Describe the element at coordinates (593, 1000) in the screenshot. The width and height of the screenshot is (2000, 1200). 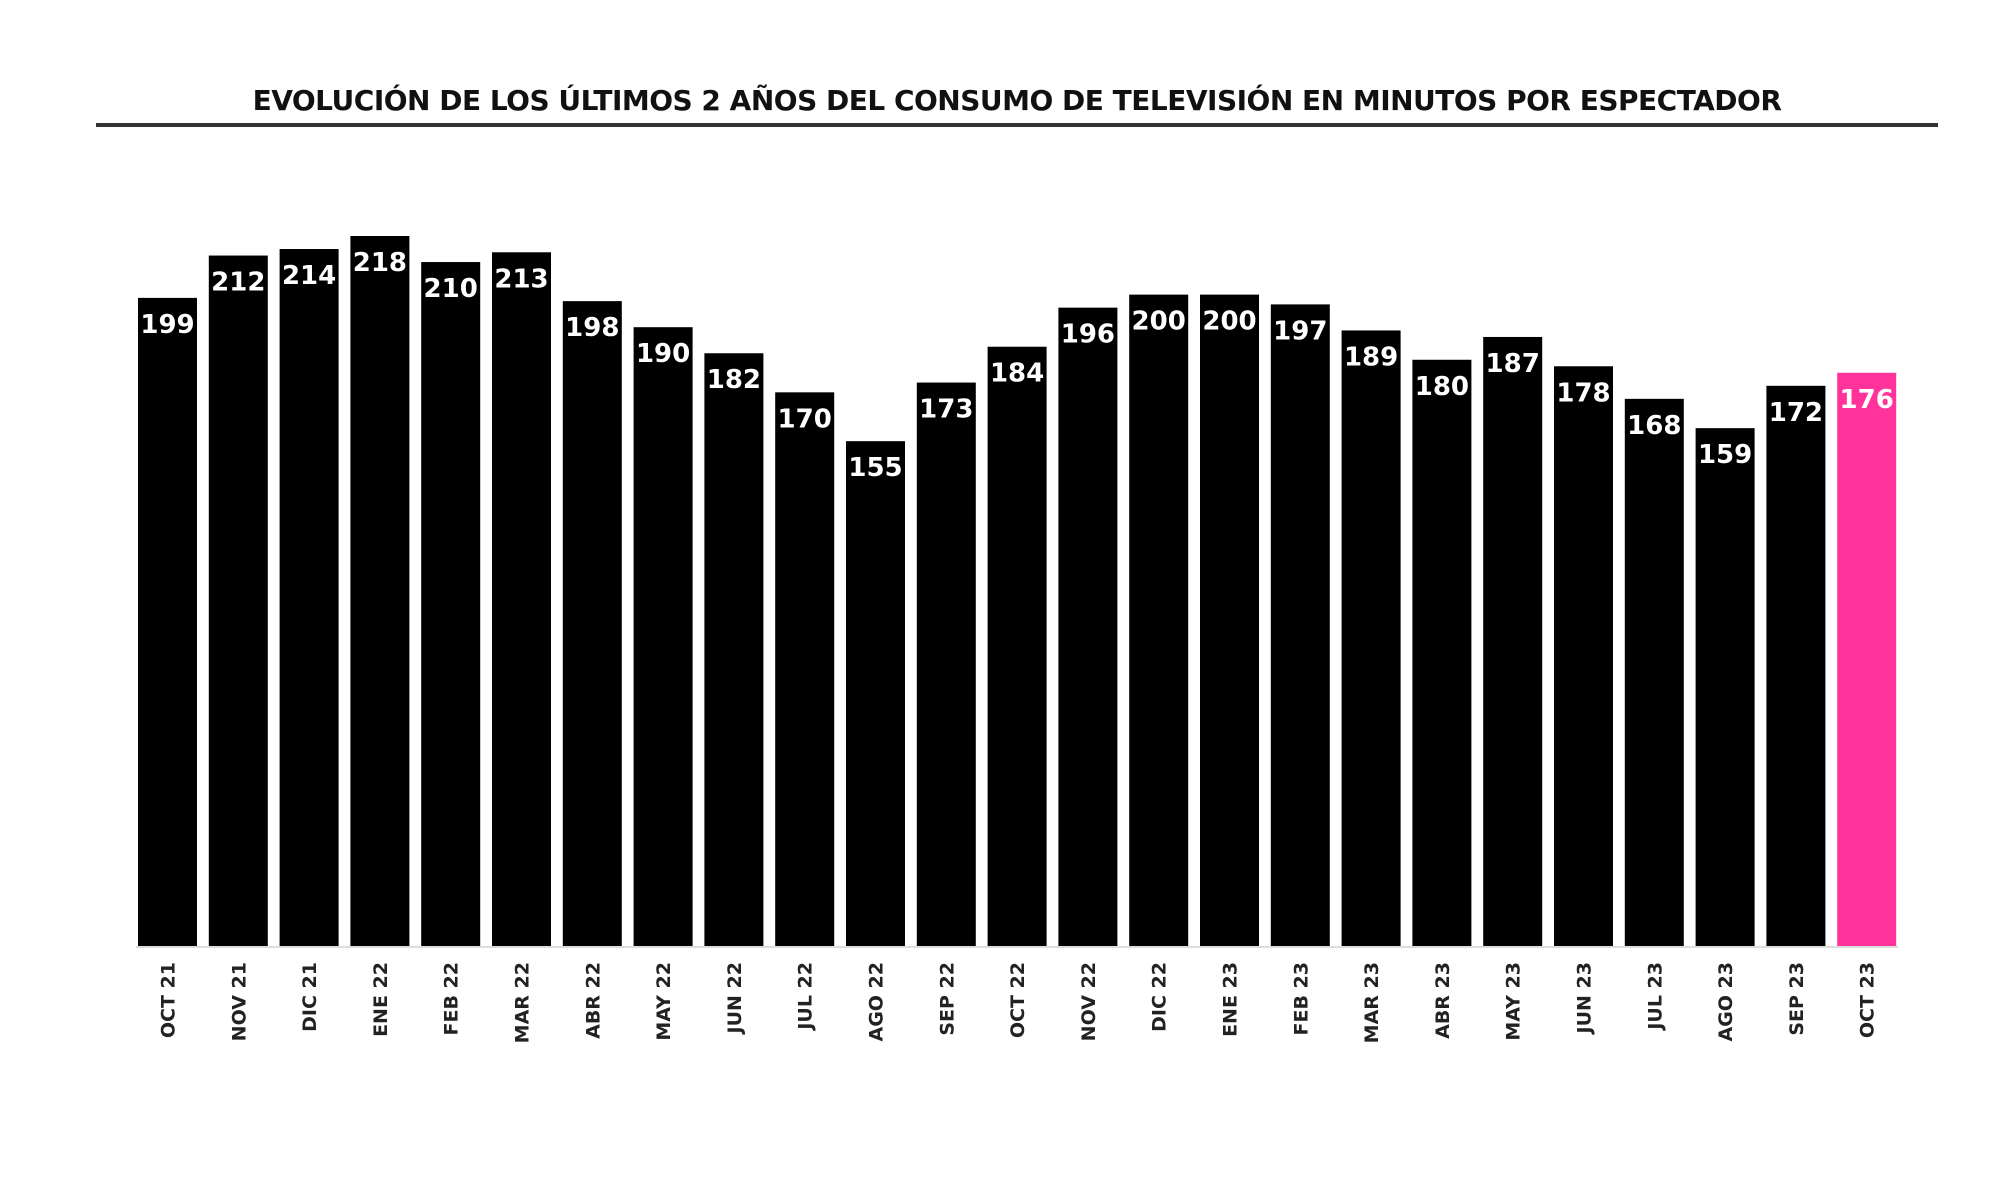
I see `x-tick-label: ABR 22` at that location.